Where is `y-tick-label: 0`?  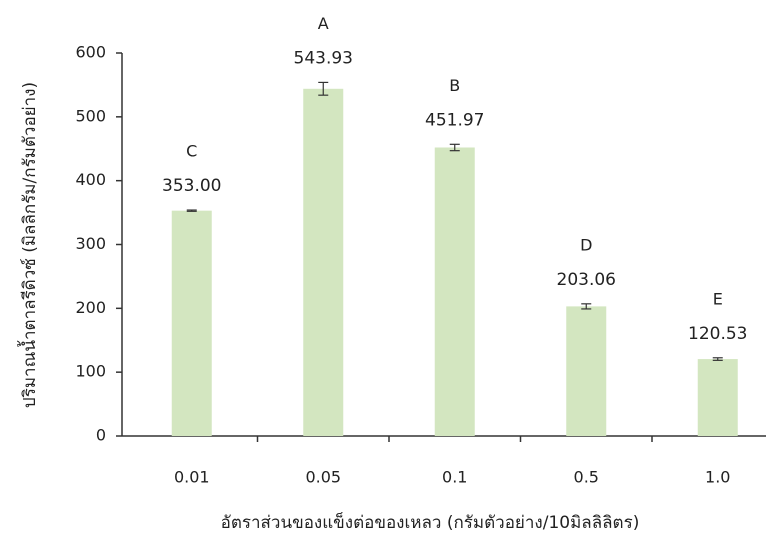
y-tick-label: 0 is located at coordinates (101, 435).